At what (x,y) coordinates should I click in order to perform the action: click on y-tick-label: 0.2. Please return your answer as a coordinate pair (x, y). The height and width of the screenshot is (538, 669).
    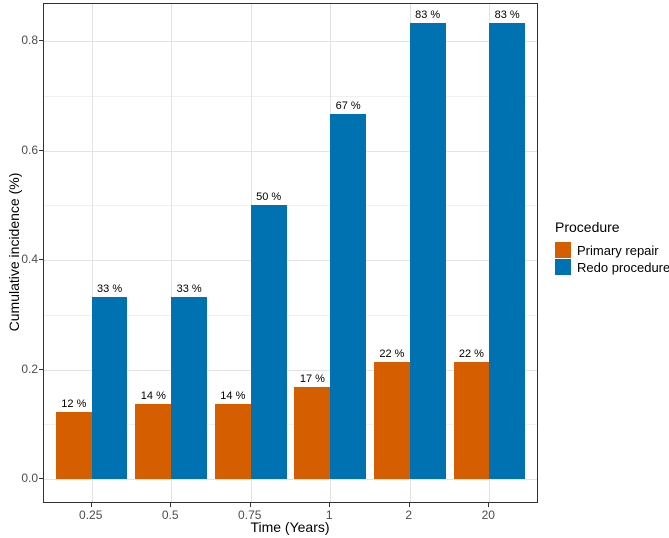
    Looking at the image, I should click on (29, 368).